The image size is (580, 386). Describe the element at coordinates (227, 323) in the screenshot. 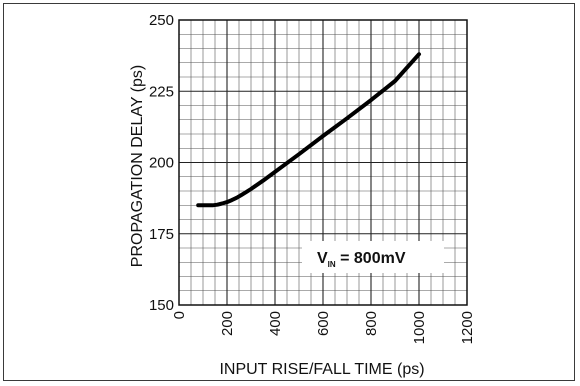

I see `x-tick-label: 200` at that location.